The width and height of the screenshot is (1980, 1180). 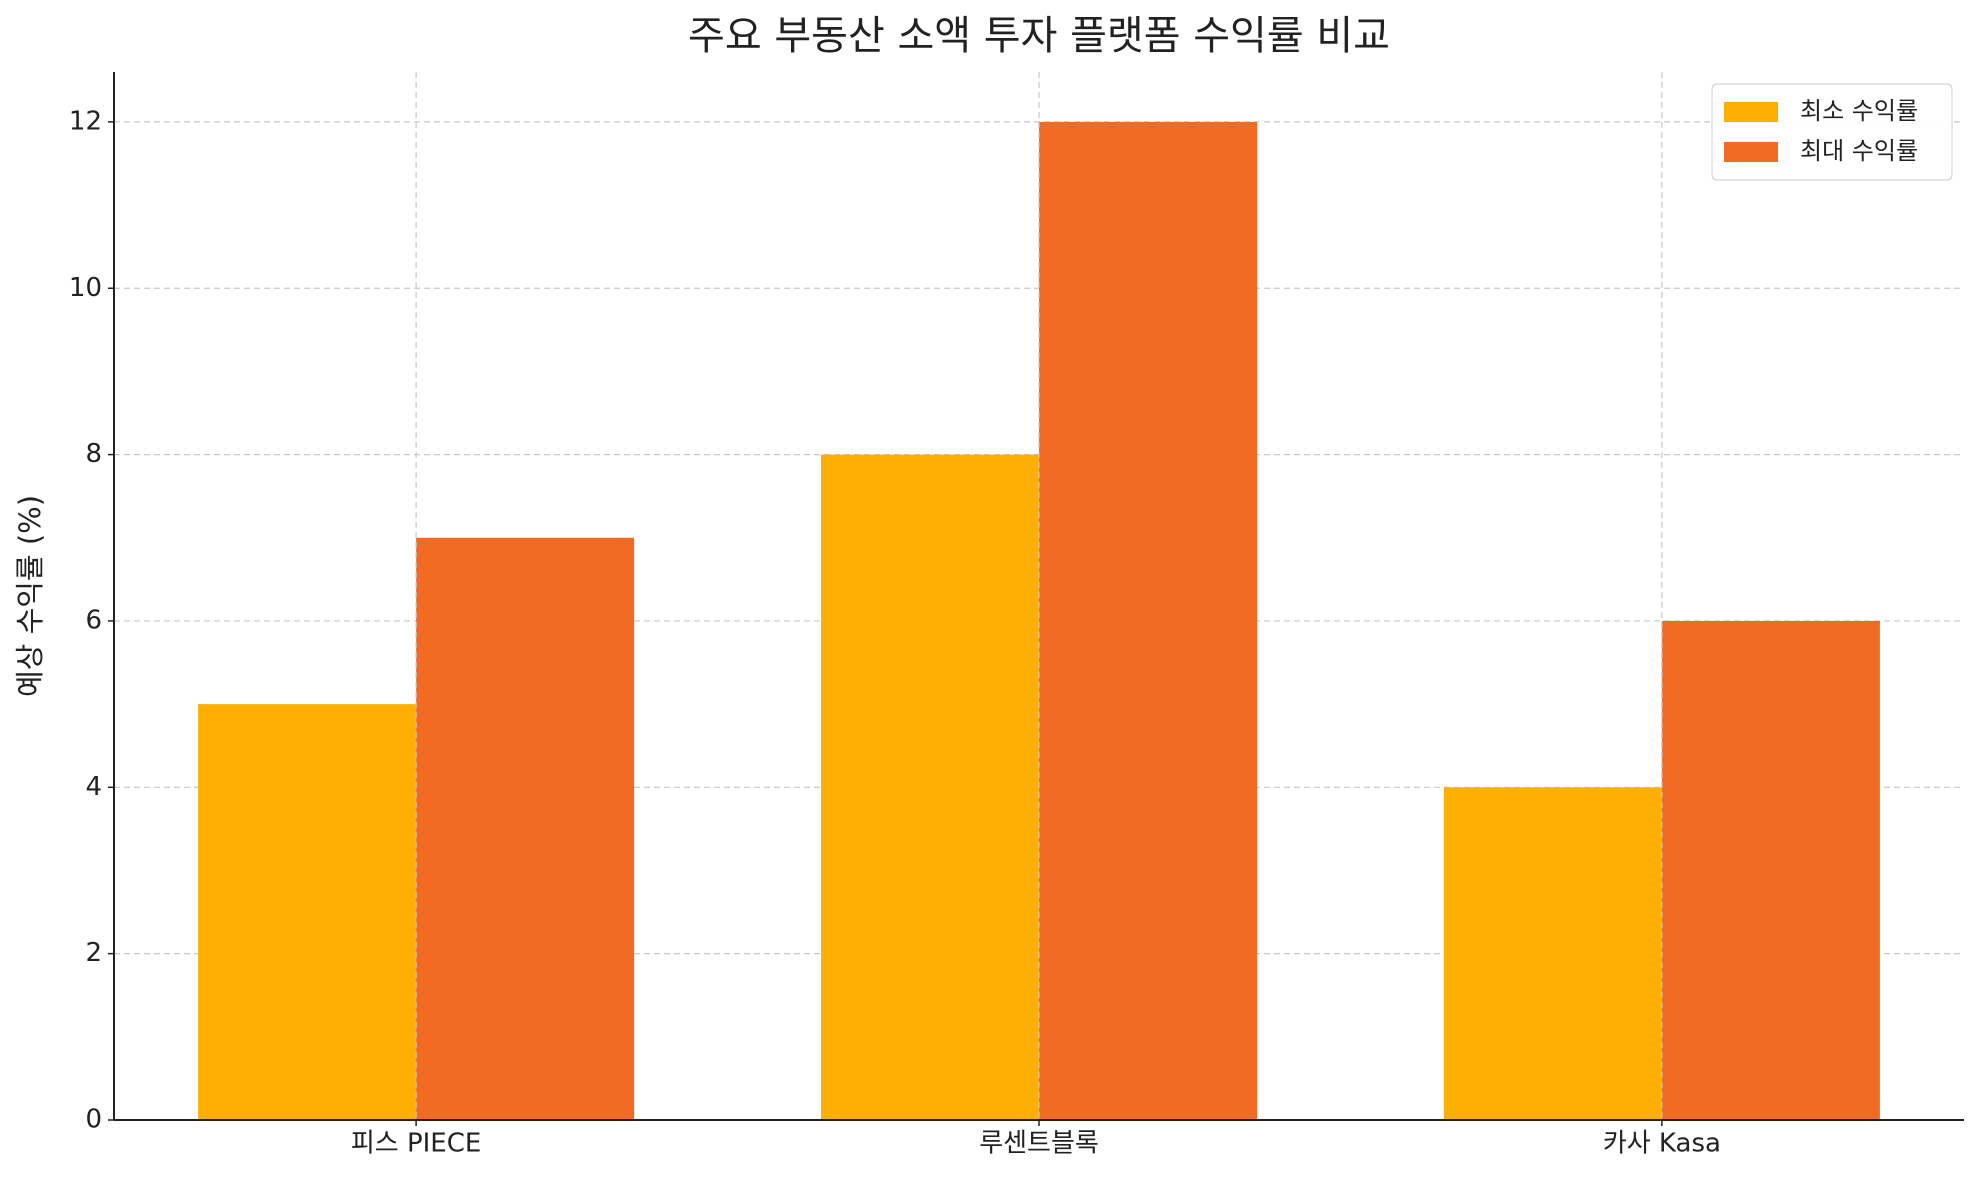 What do you see at coordinates (1039, 36) in the screenshot?
I see `chart-title: 주요 부동산 소액 투자 플랫폼 수익률 비교` at bounding box center [1039, 36].